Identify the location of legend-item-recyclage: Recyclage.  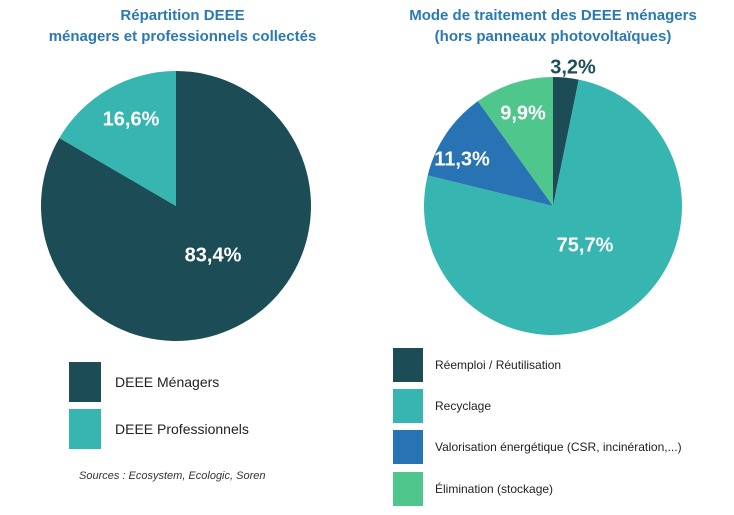
(442, 406).